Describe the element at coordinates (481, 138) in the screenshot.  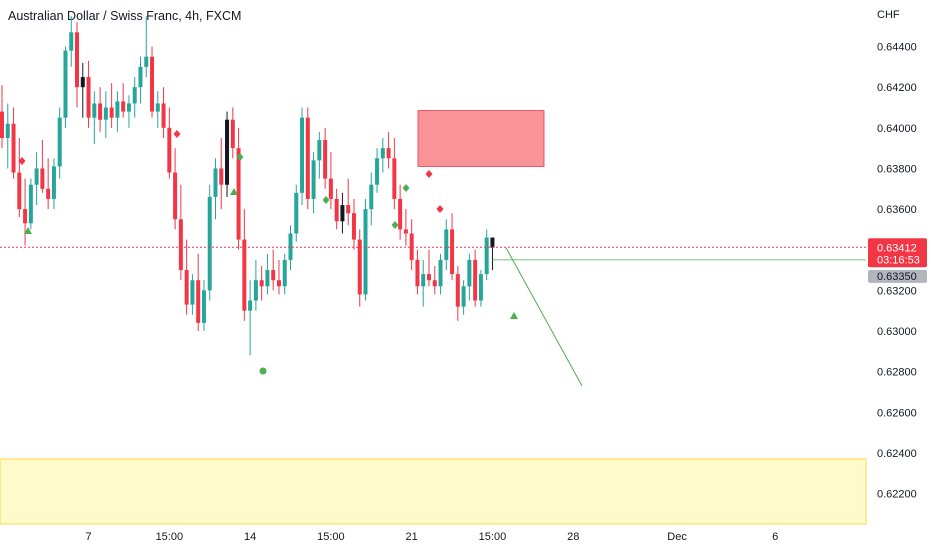
I see `supply-zone` at that location.